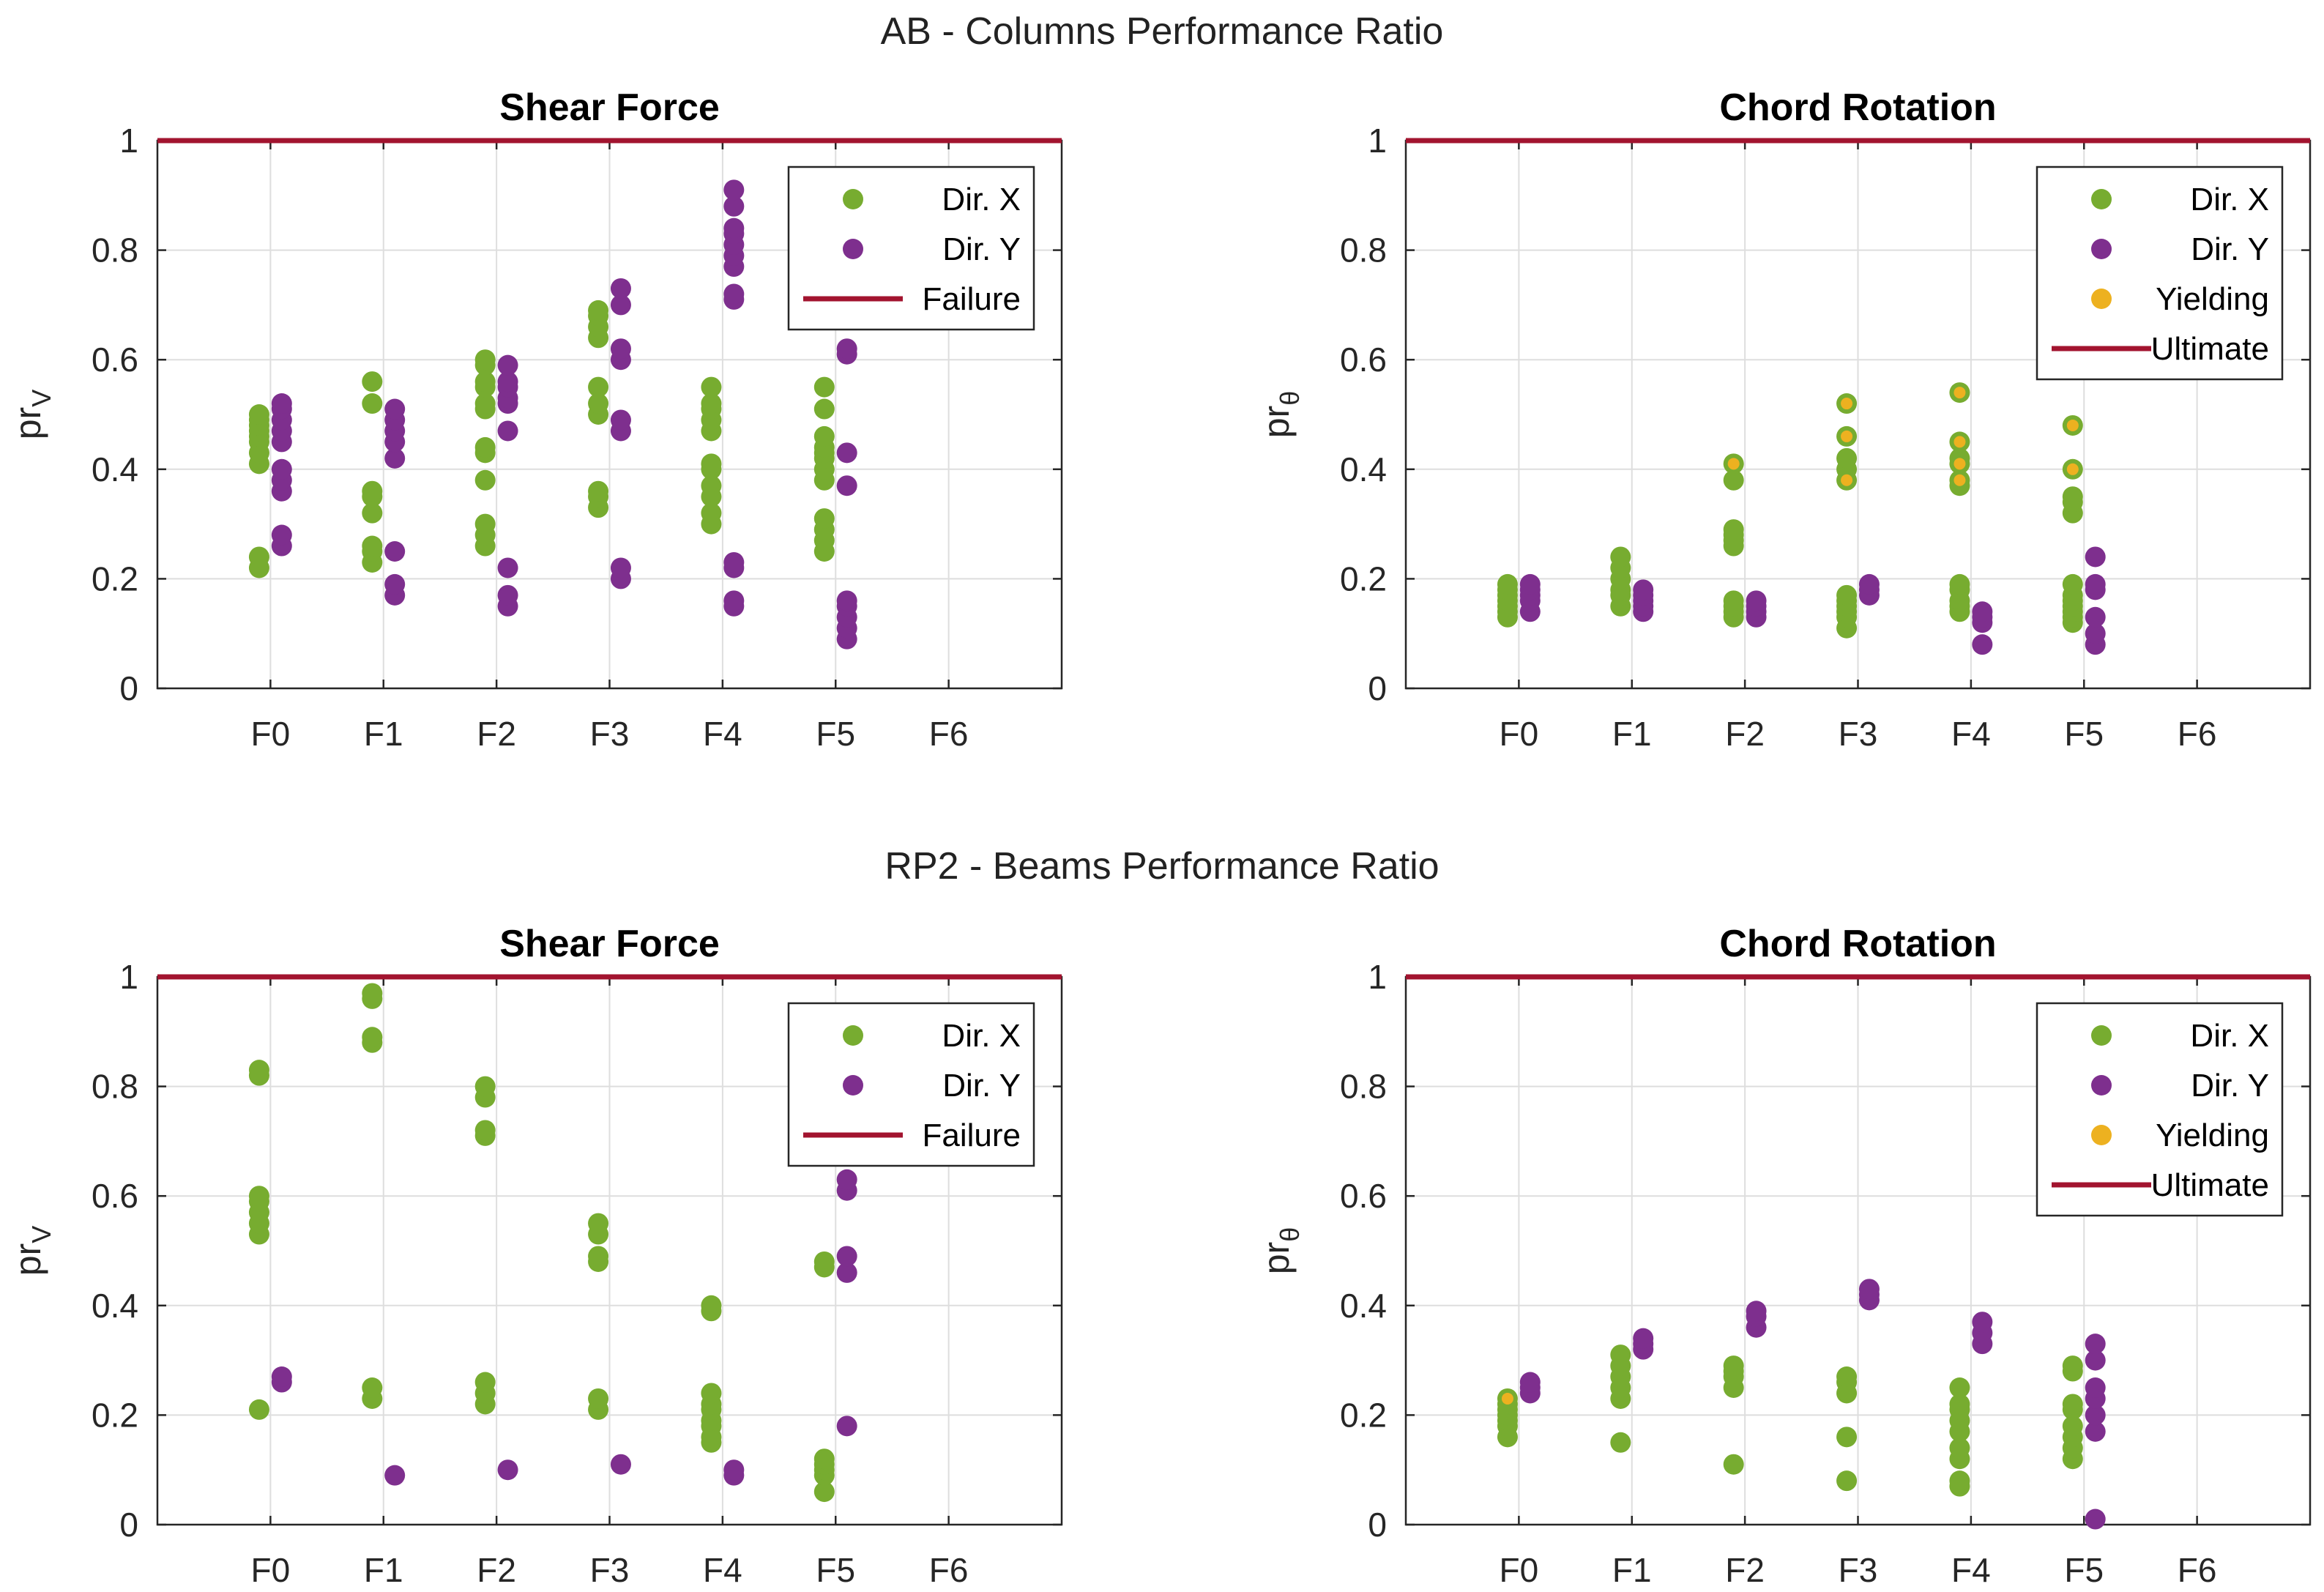 Image resolution: width=2324 pixels, height=1592 pixels. I want to click on y-tick-label: 0.2, so click(1363, 1415).